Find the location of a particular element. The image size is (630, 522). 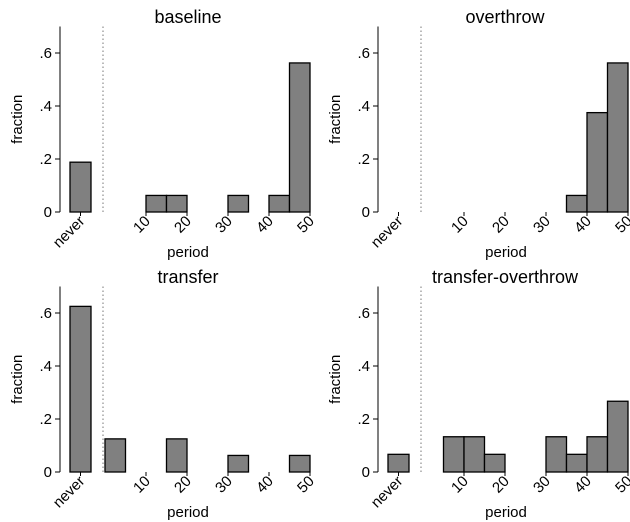

panel-title: transfer is located at coordinates (187, 277).